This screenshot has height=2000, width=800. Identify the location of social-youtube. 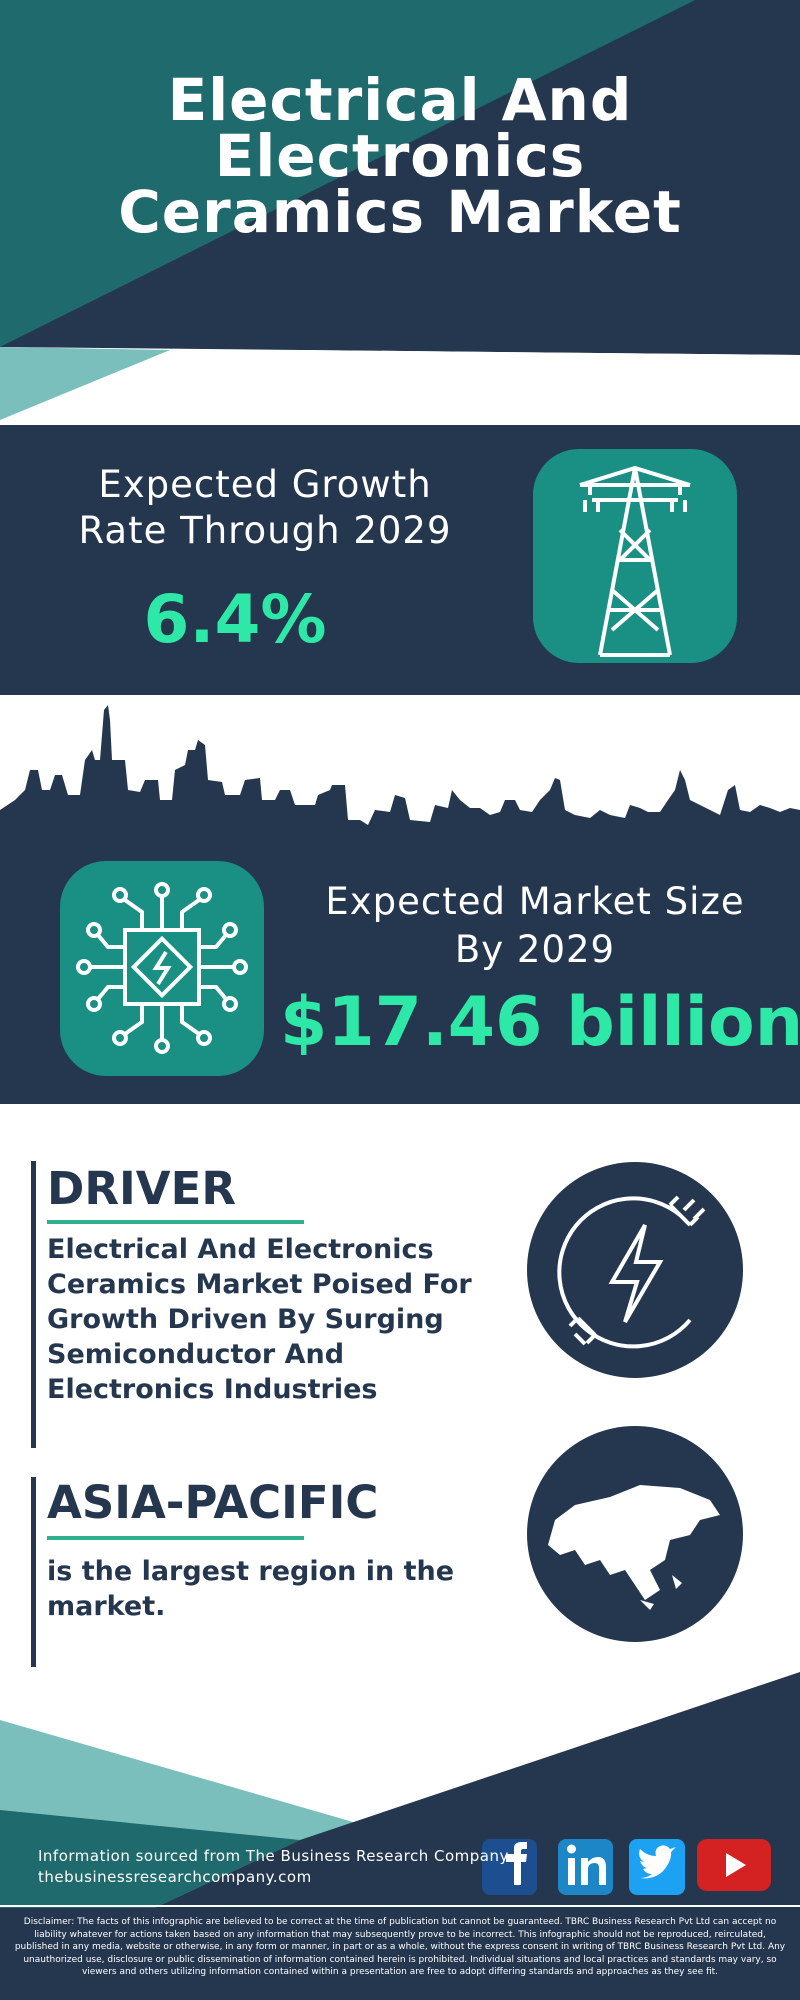
(734, 1865).